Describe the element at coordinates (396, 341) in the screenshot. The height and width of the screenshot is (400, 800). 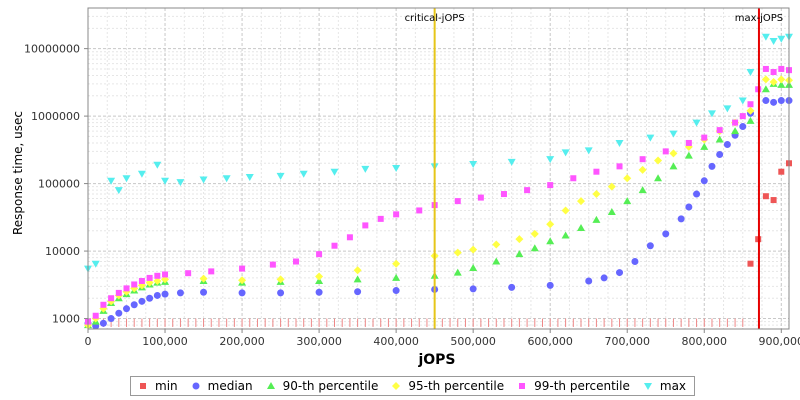
I see `x-tick-label: 400,000` at that location.